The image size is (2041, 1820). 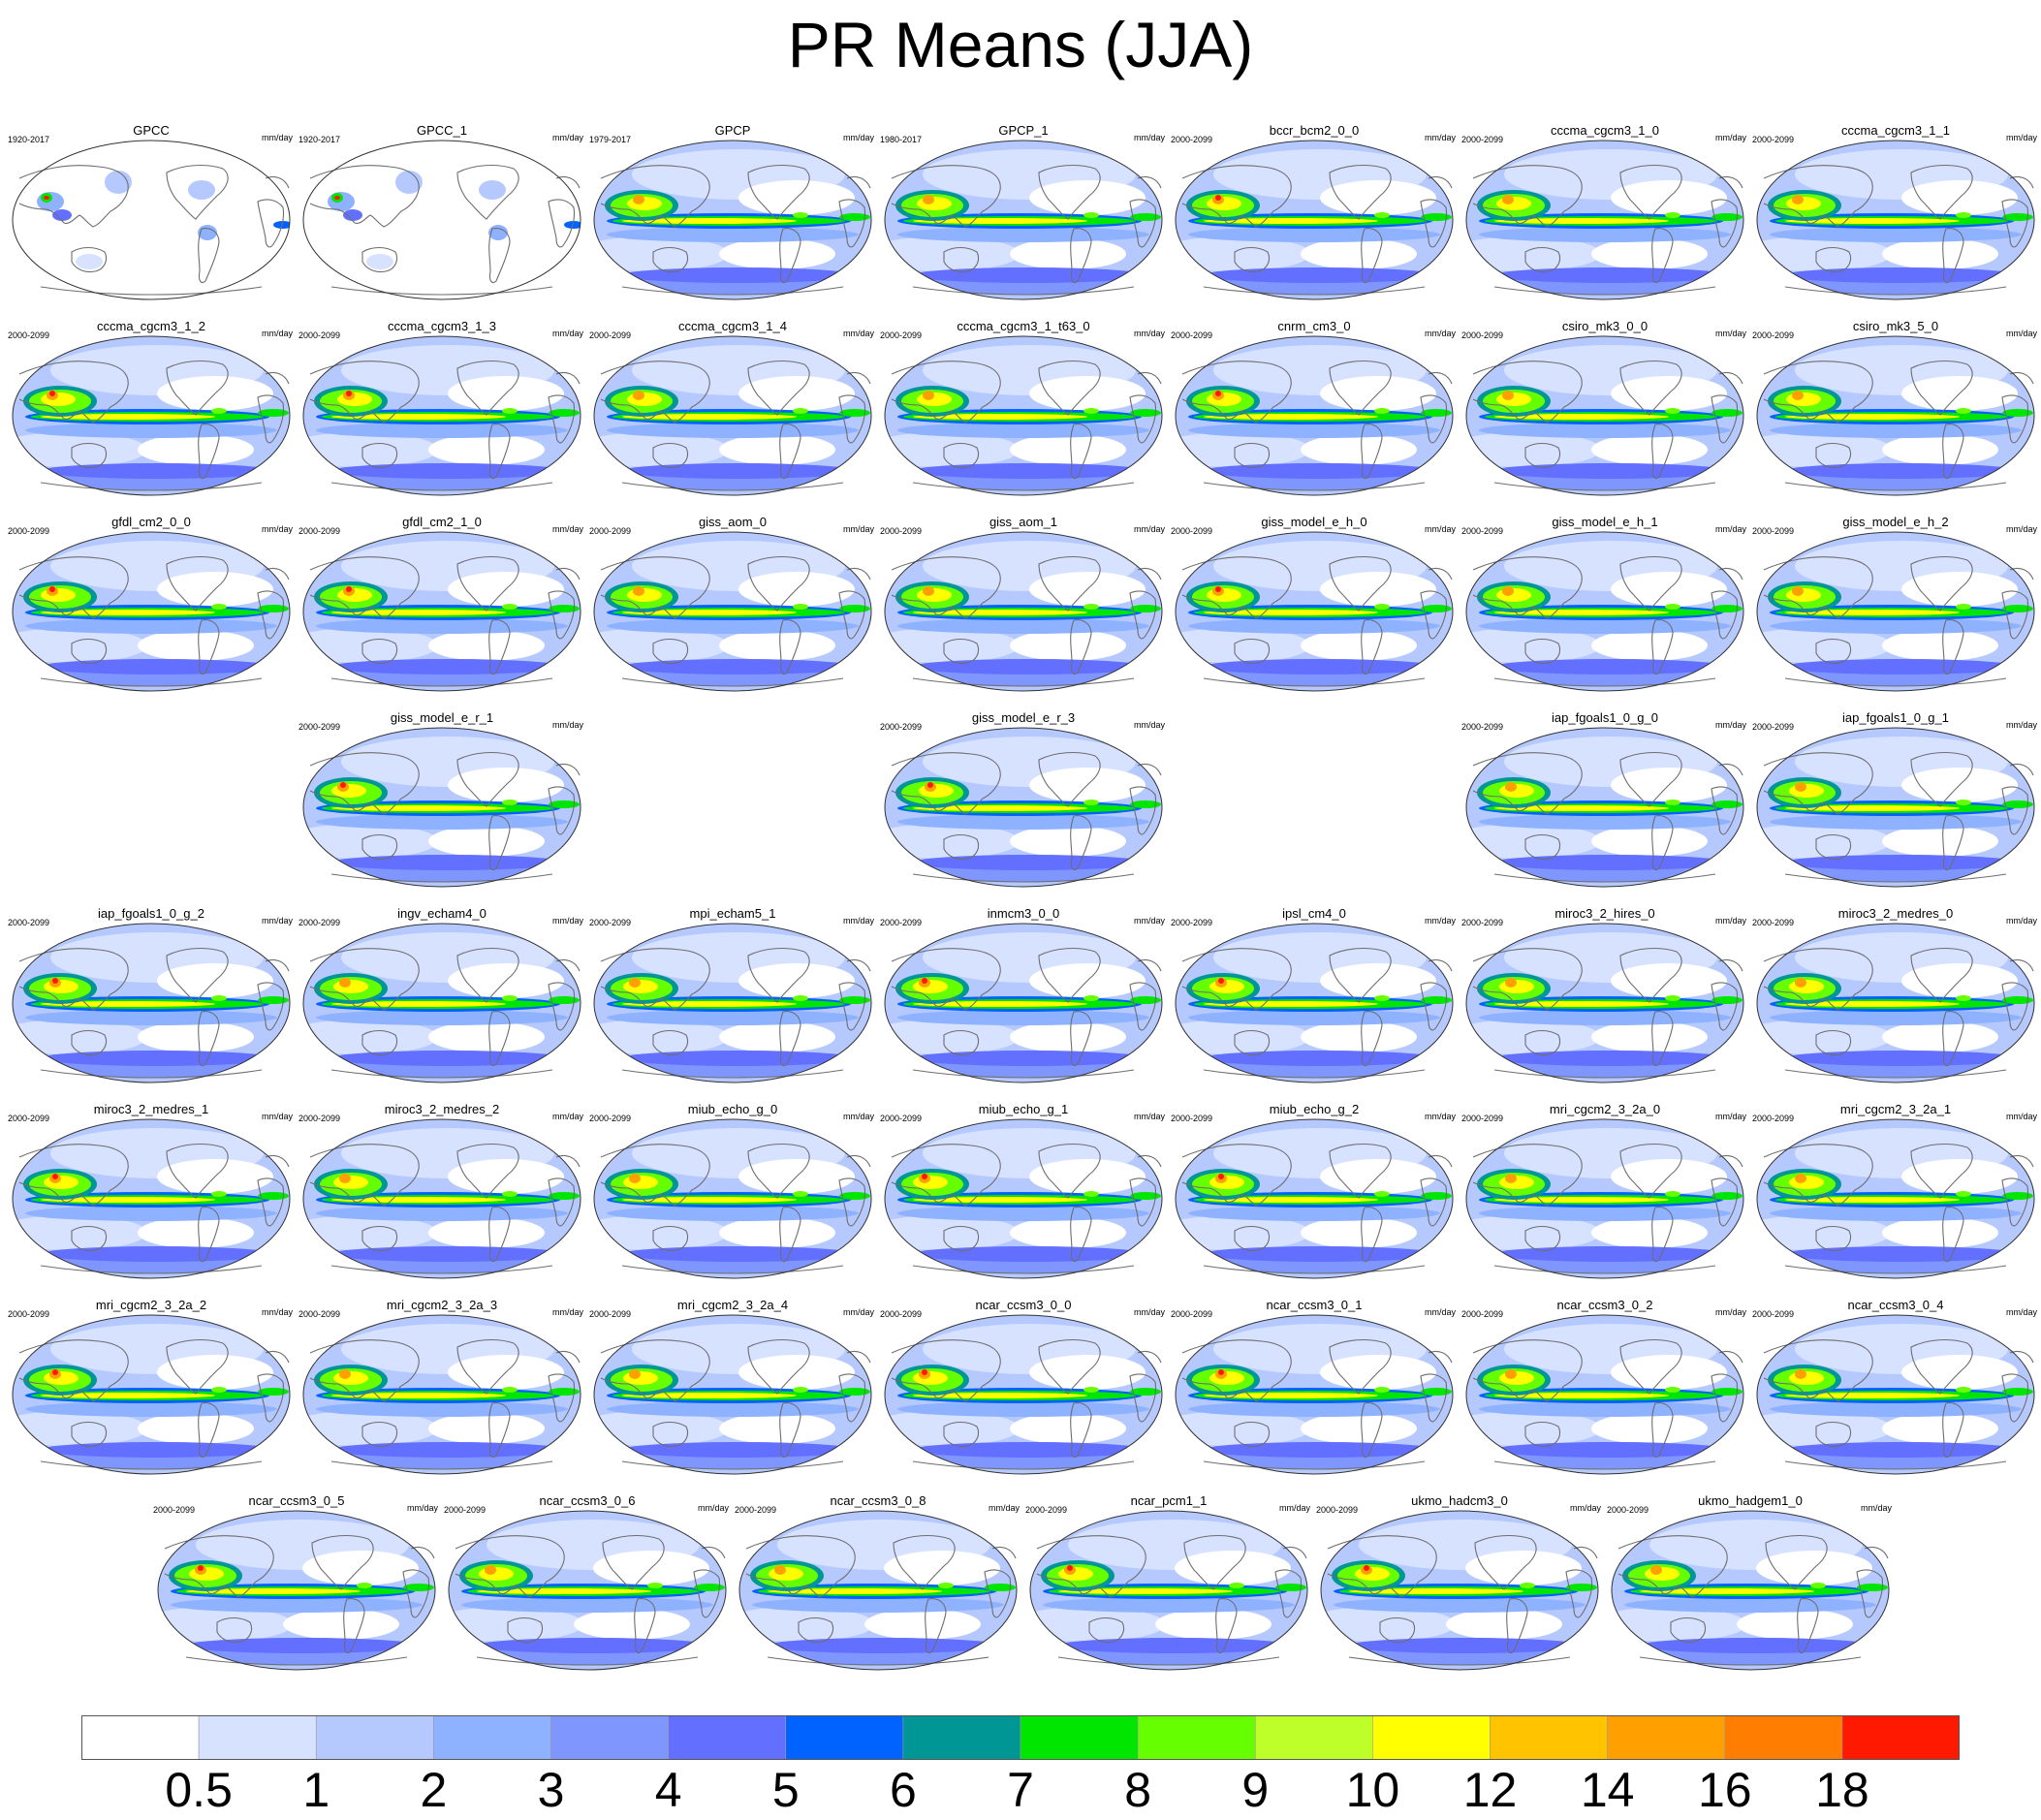 What do you see at coordinates (1895, 608) in the screenshot?
I see `map-panel: giss_model_e_h_2 2000-2099 mm/day` at bounding box center [1895, 608].